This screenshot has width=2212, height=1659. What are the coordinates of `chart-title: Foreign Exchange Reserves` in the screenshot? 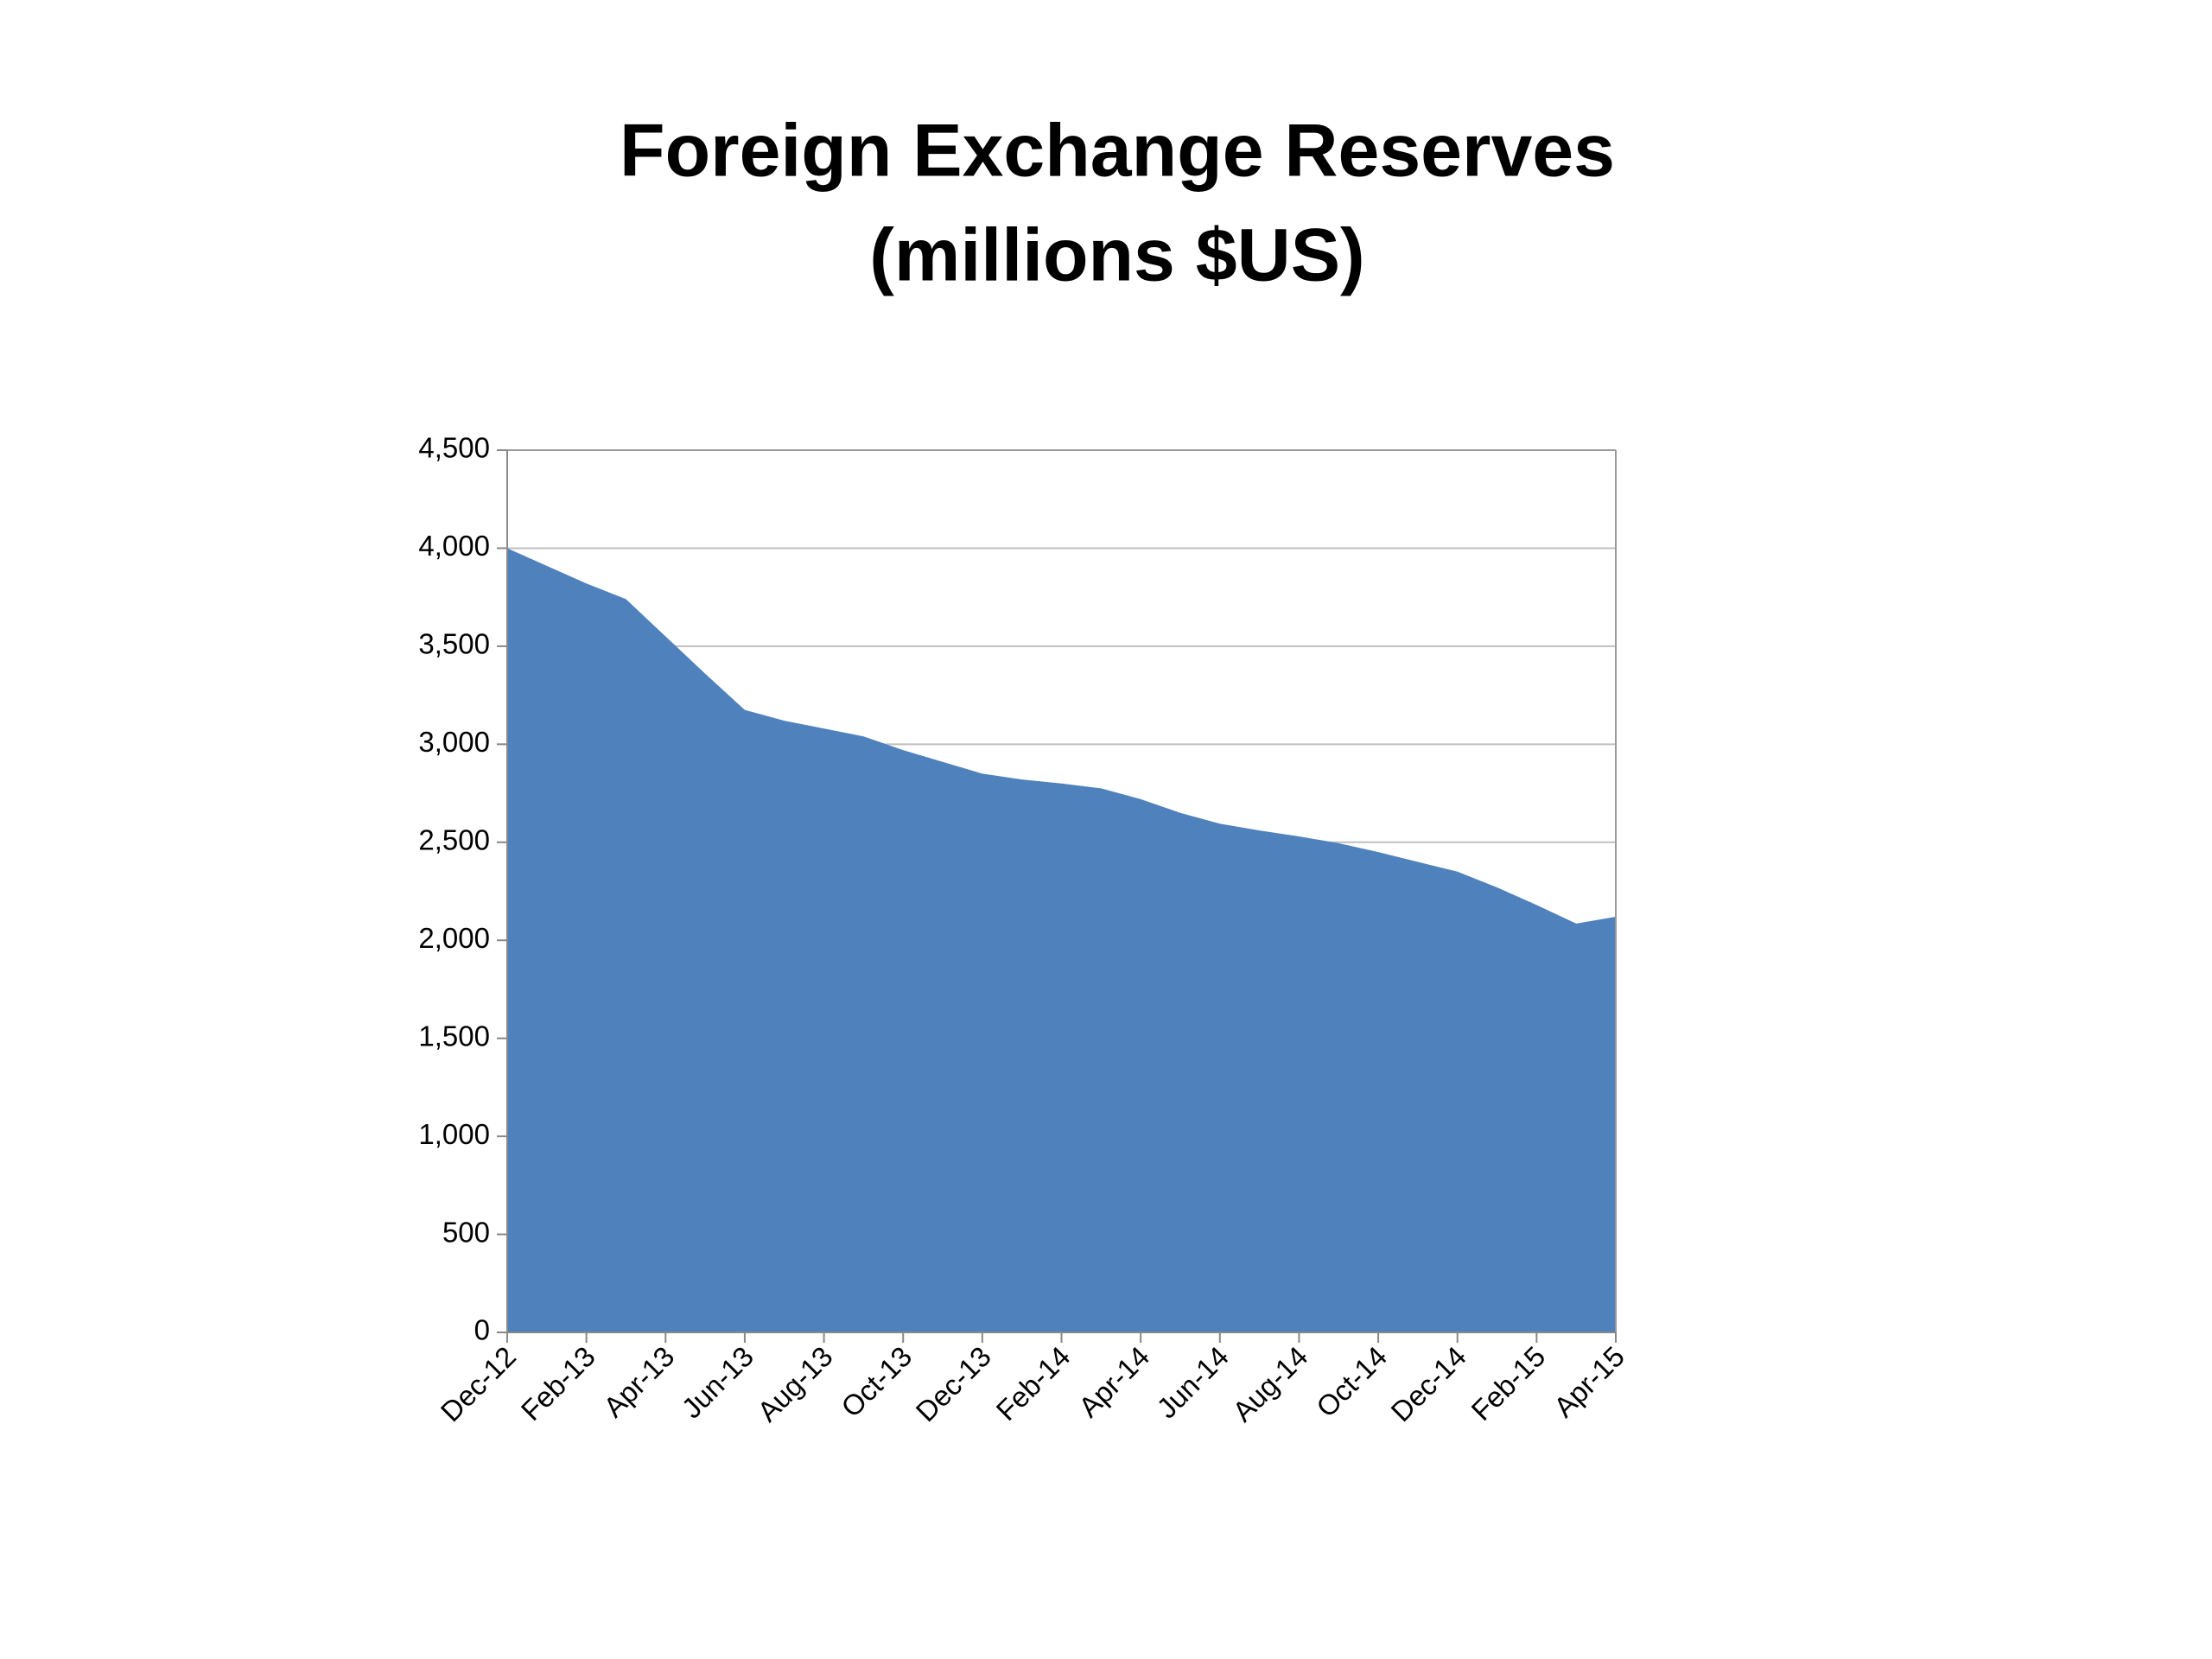 It's located at (1117, 151).